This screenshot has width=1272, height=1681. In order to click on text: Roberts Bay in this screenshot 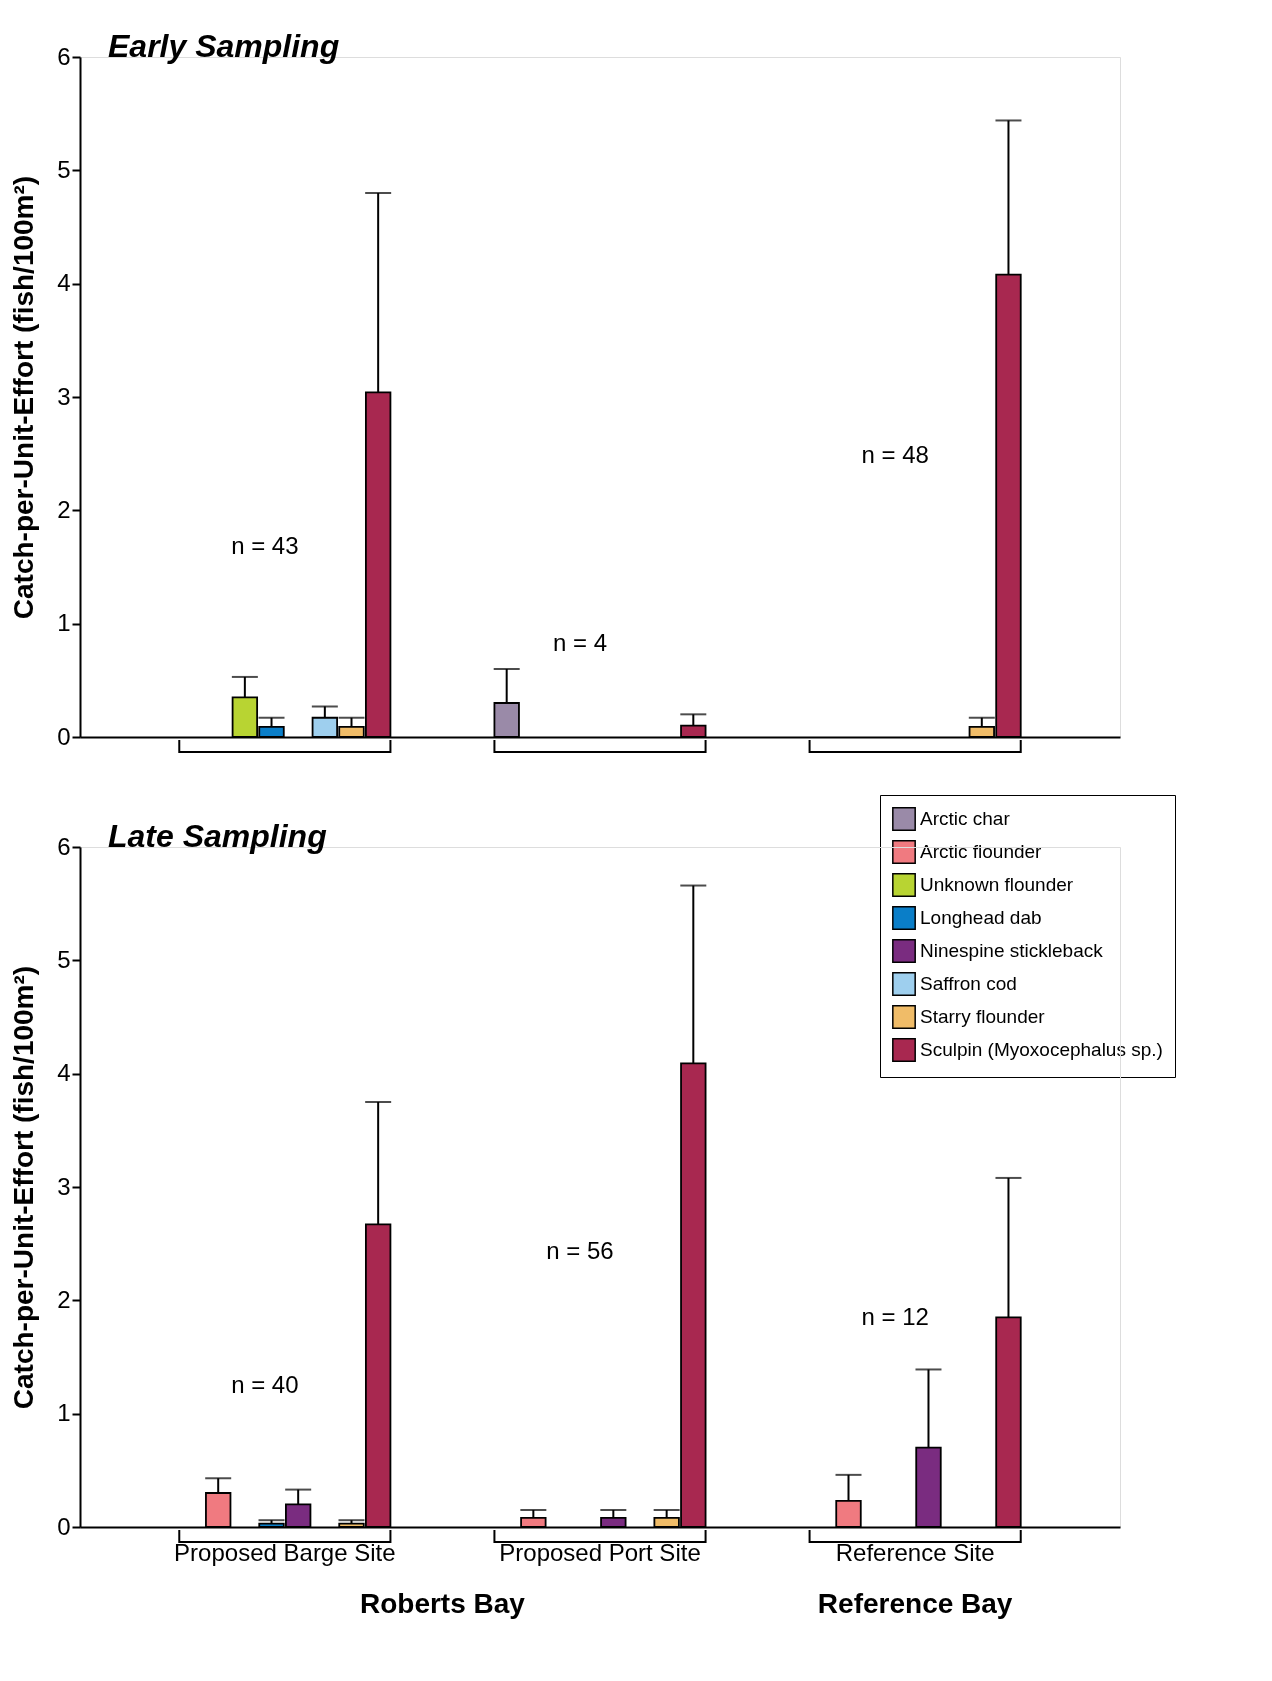, I will do `click(442, 1603)`.